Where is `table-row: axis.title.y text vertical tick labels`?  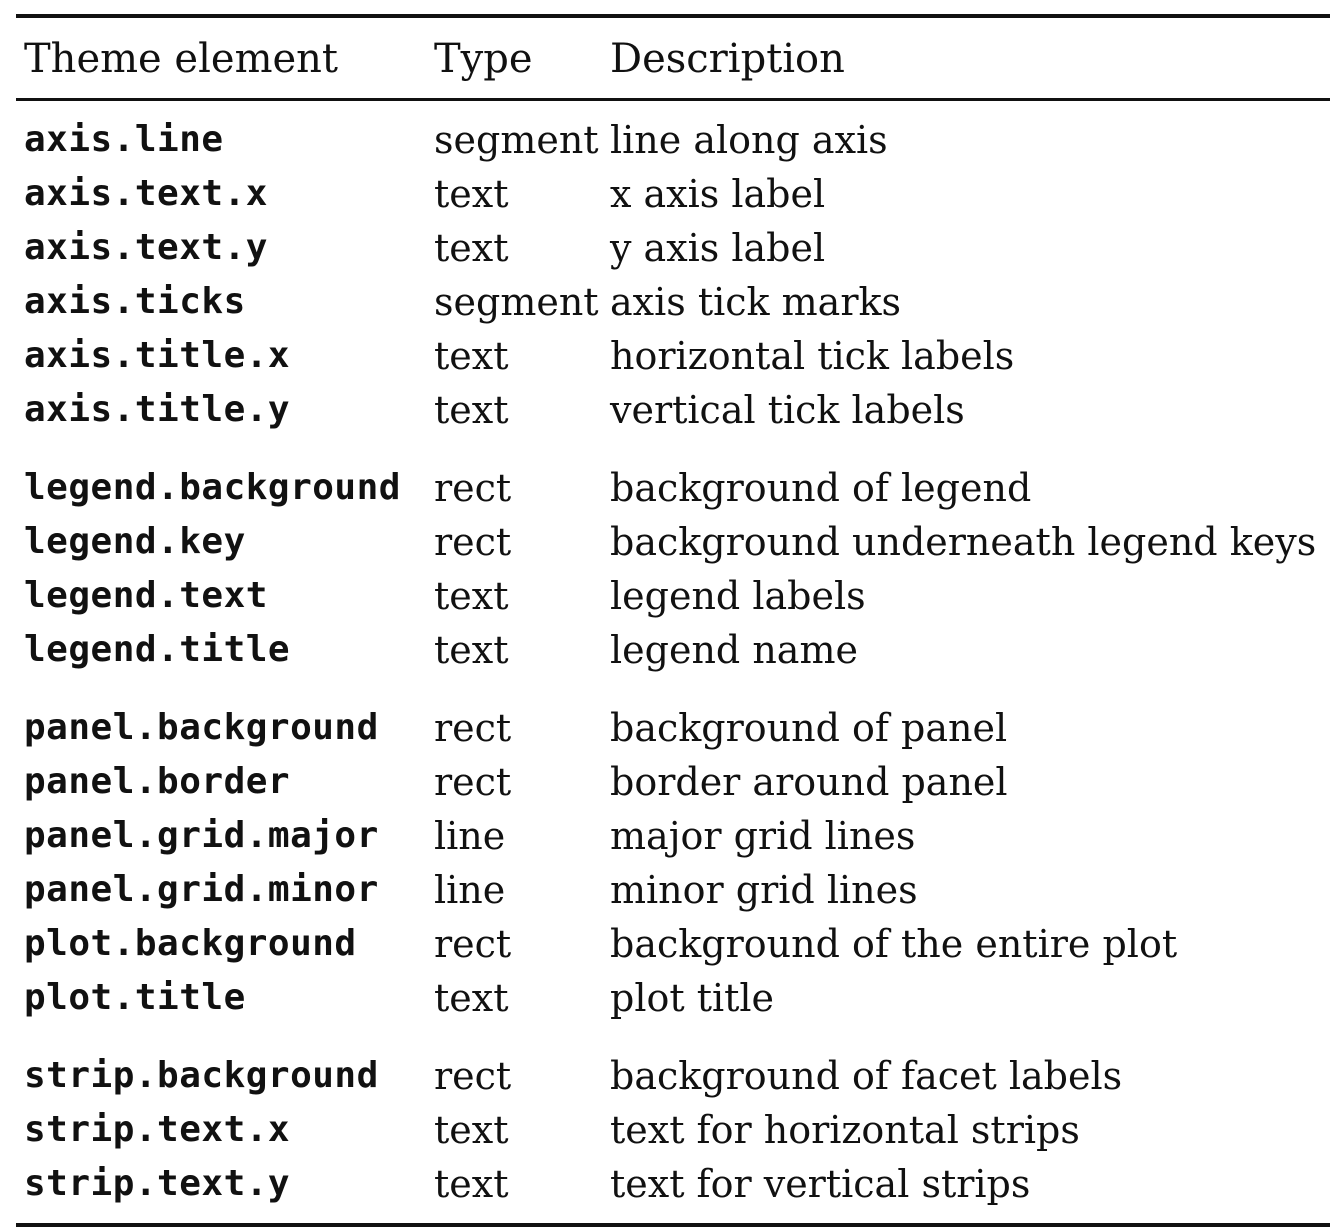
table-row: axis.title.y text vertical tick labels is located at coordinates (673, 410).